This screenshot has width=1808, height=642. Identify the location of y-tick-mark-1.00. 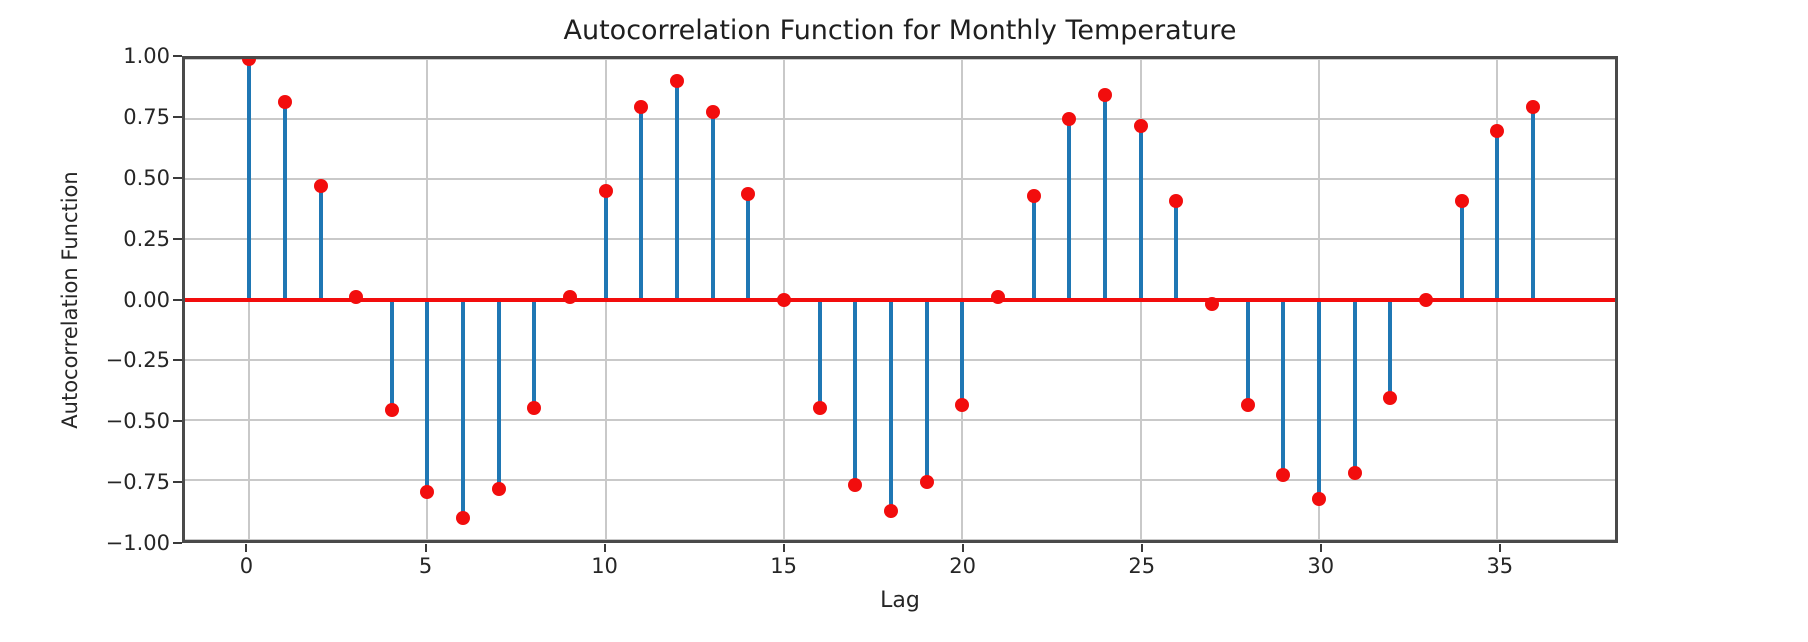
(177, 56).